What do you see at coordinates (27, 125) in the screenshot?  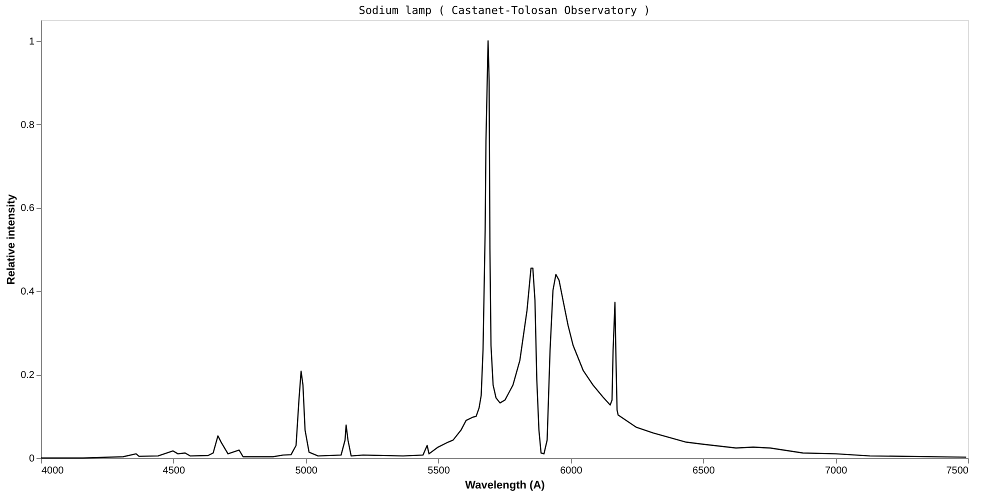 I see `y-tick-label: 0.8` at bounding box center [27, 125].